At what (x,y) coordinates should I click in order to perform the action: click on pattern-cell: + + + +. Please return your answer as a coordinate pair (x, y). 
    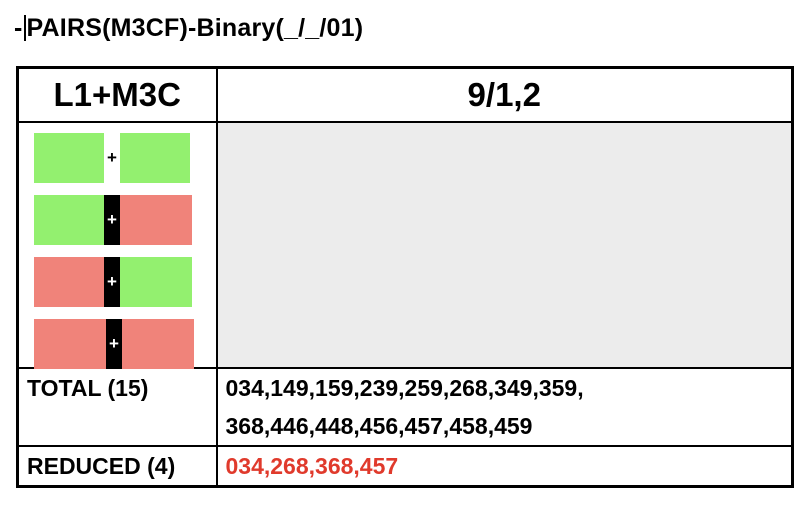
    Looking at the image, I should click on (117, 245).